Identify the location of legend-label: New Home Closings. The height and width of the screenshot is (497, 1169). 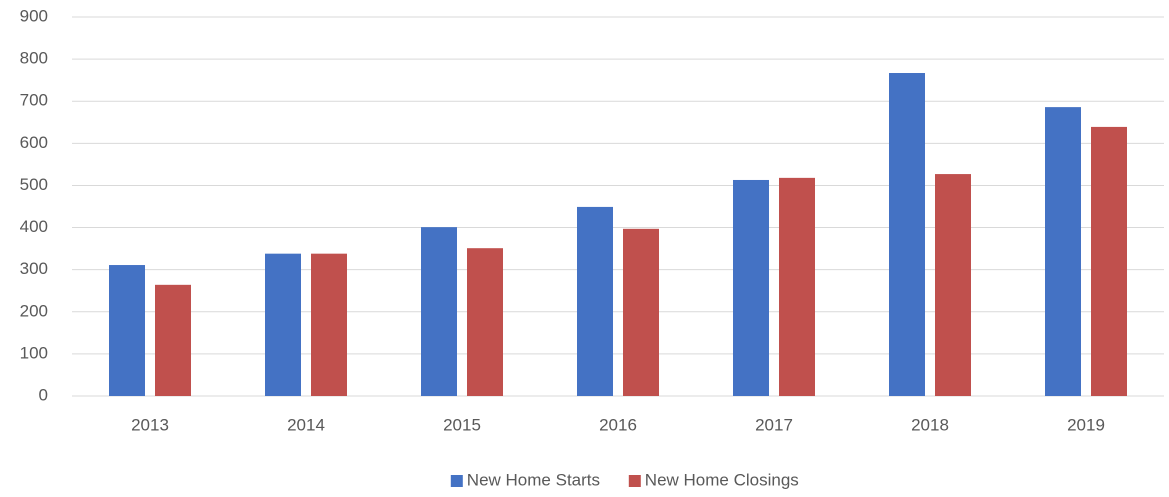
(722, 479).